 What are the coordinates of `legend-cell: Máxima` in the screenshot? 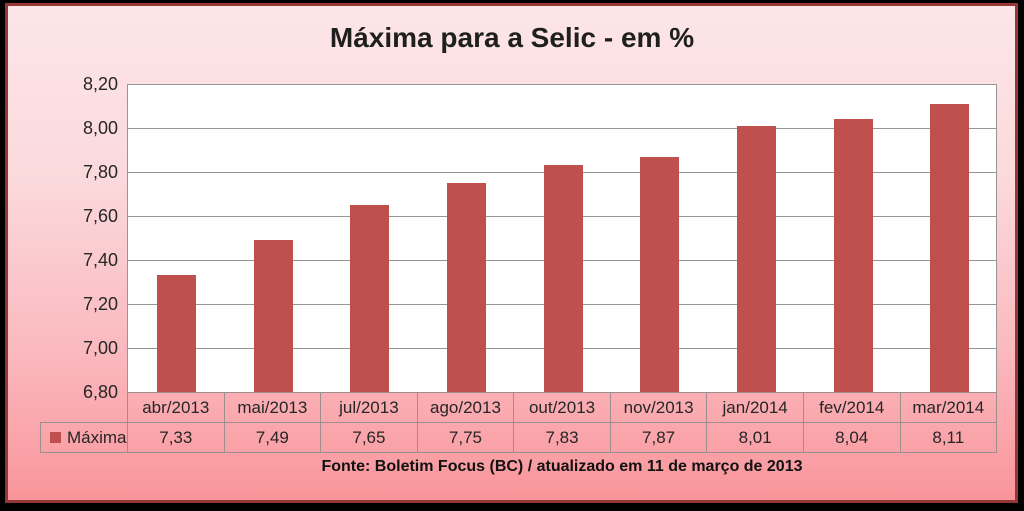 It's located at (83, 437).